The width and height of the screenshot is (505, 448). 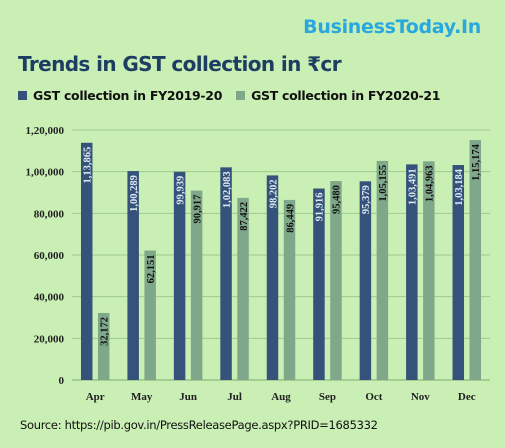 I want to click on data-label: 1,00,289, so click(x=134, y=193).